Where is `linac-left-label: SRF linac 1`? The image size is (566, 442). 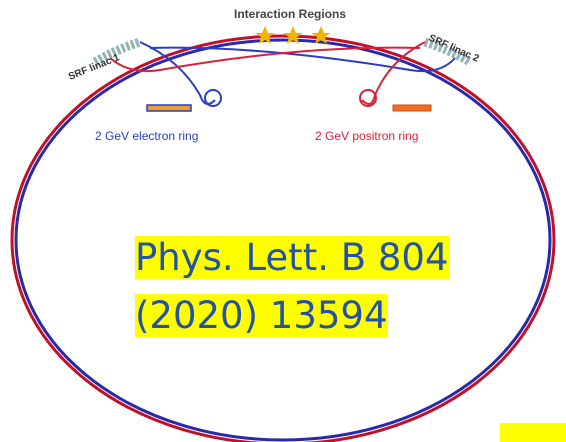
linac-left-label: SRF linac 1 is located at coordinates (94, 67).